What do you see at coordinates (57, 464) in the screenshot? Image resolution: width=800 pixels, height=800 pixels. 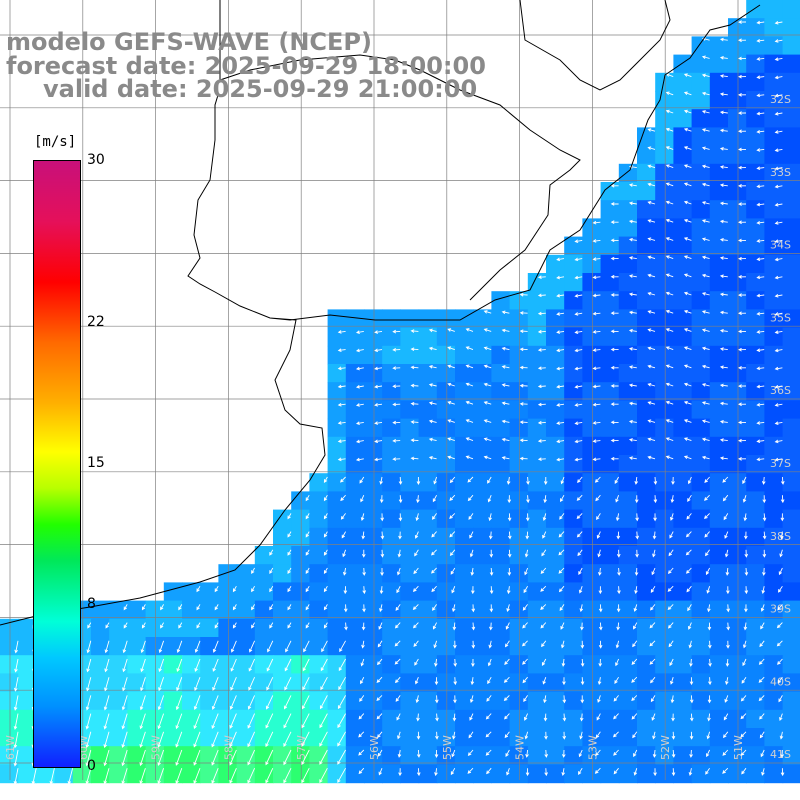 I see `colorbar` at bounding box center [57, 464].